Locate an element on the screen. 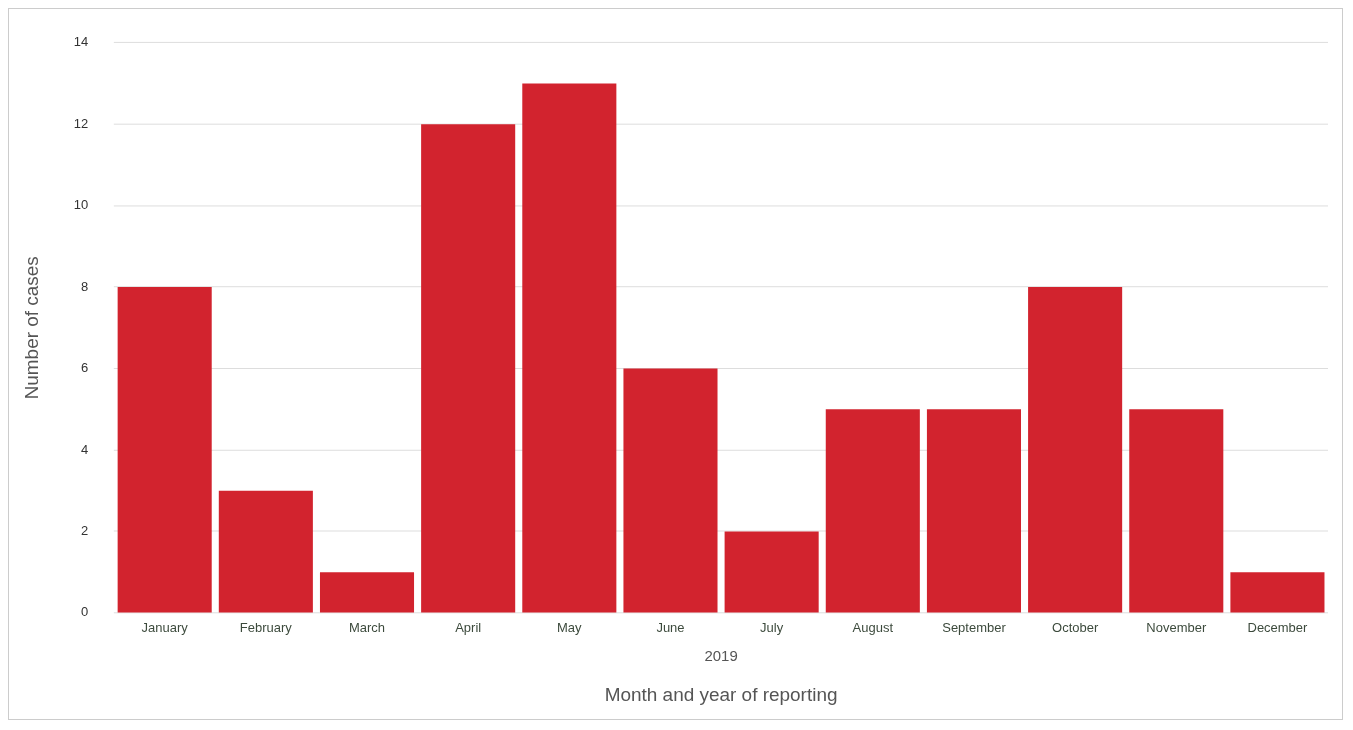 Image resolution: width=1353 pixels, height=730 pixels. x-tick-label: July is located at coordinates (772, 628).